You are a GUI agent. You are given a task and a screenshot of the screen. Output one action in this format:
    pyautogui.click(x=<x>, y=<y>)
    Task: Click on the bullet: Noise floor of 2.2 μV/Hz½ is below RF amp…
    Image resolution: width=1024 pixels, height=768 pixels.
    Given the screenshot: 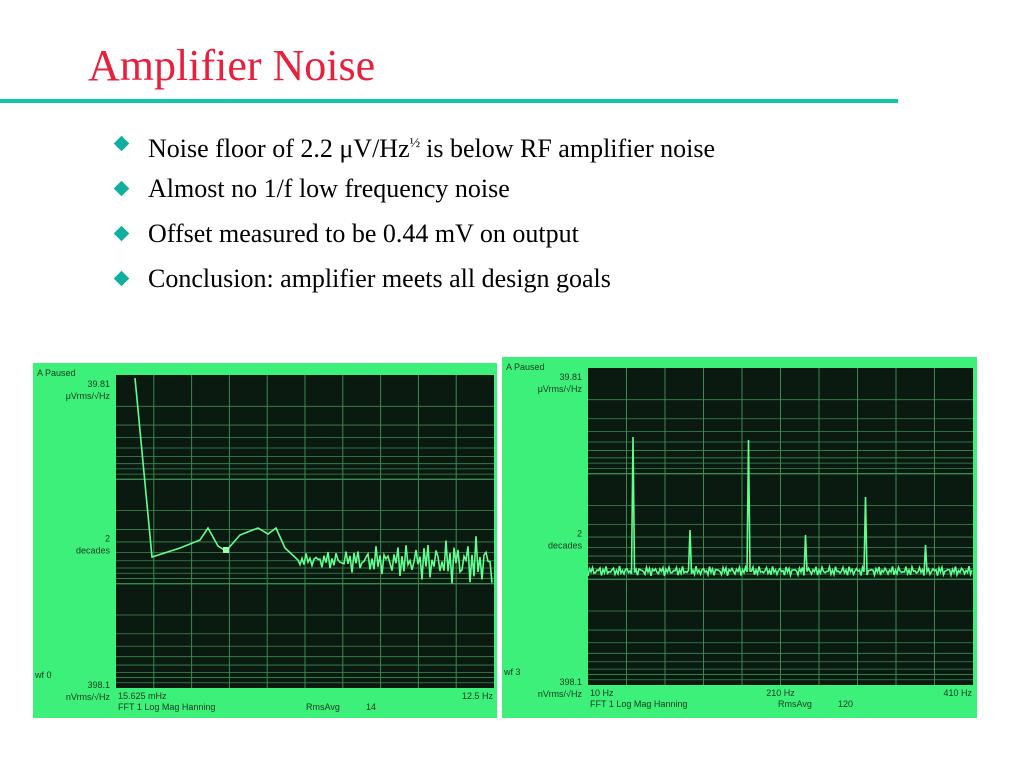 What is the action you would take?
    pyautogui.click(x=412, y=146)
    